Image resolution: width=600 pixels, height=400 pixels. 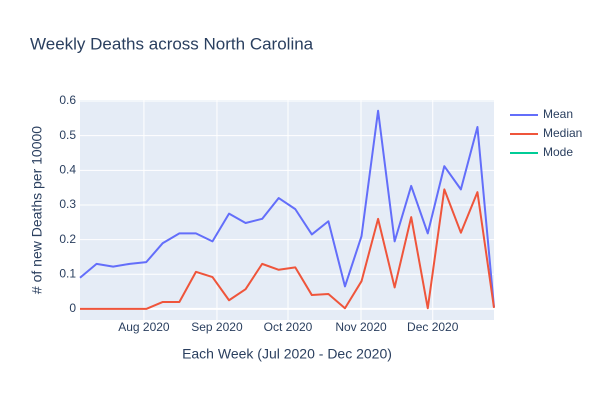 What do you see at coordinates (37, 210) in the screenshot?
I see `y-axis-title: # of new Deaths per 10000` at bounding box center [37, 210].